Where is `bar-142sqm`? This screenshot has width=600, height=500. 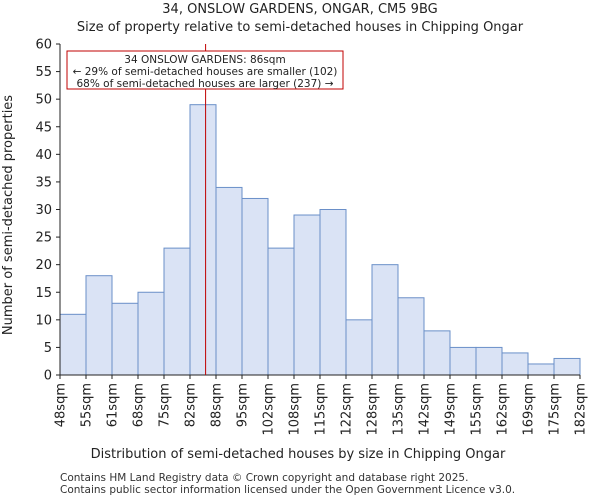 bar-142sqm is located at coordinates (437, 353).